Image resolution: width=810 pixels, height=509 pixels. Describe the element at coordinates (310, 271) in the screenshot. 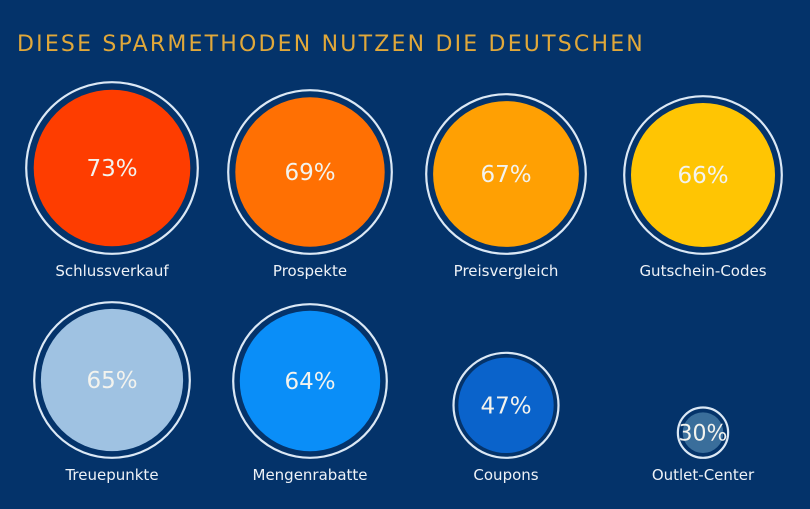

I see `category-label: Prospekte` at that location.